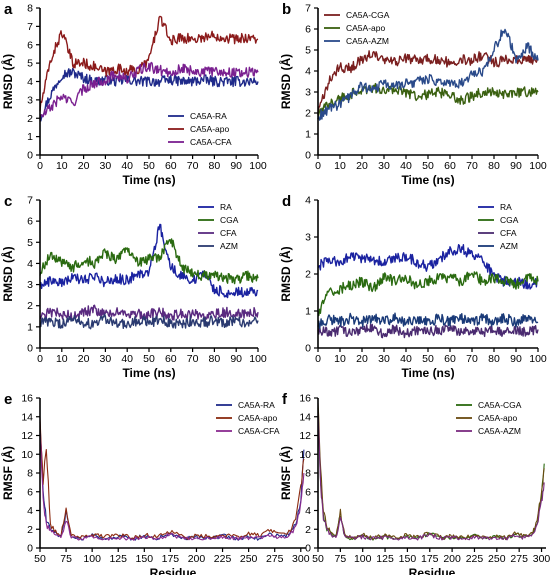  What do you see at coordinates (208, 116) in the screenshot?
I see `legend-entry: CA5A-RA` at bounding box center [208, 116].